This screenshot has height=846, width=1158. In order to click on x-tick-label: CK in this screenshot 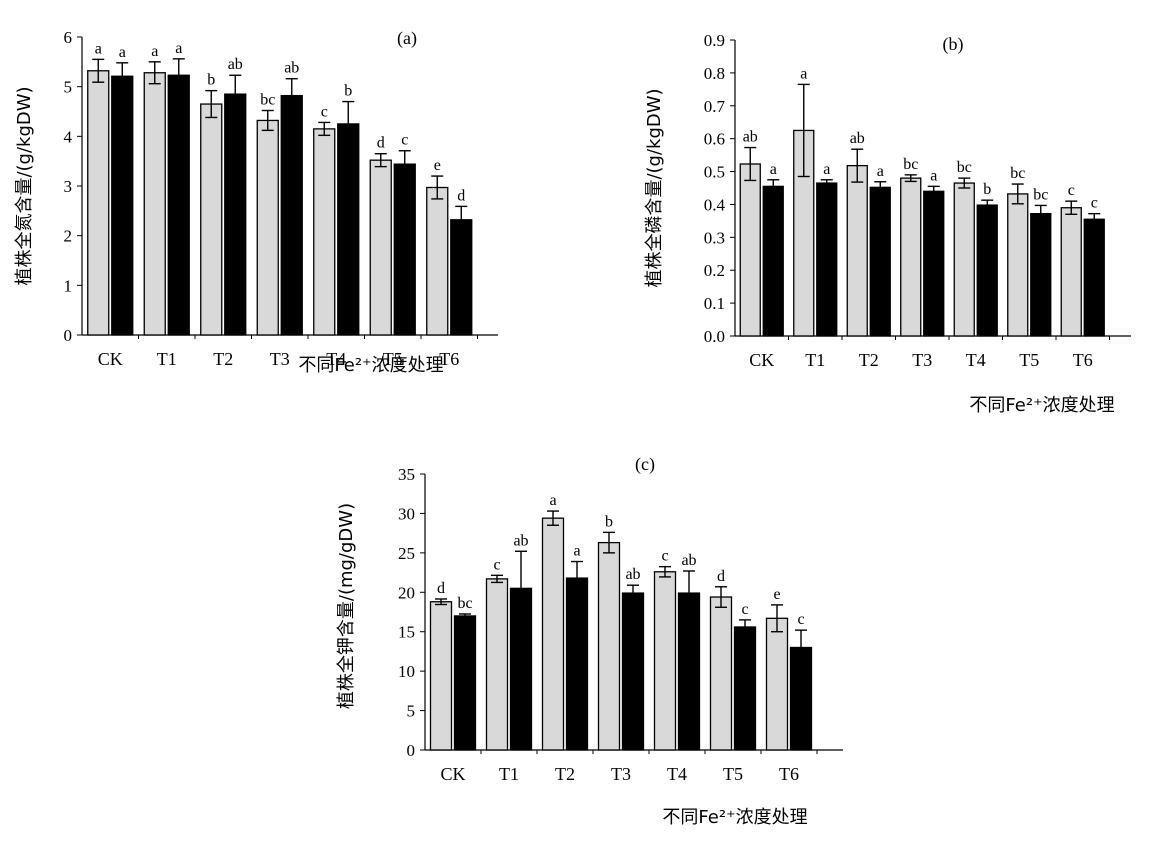, I will do `click(452, 774)`.